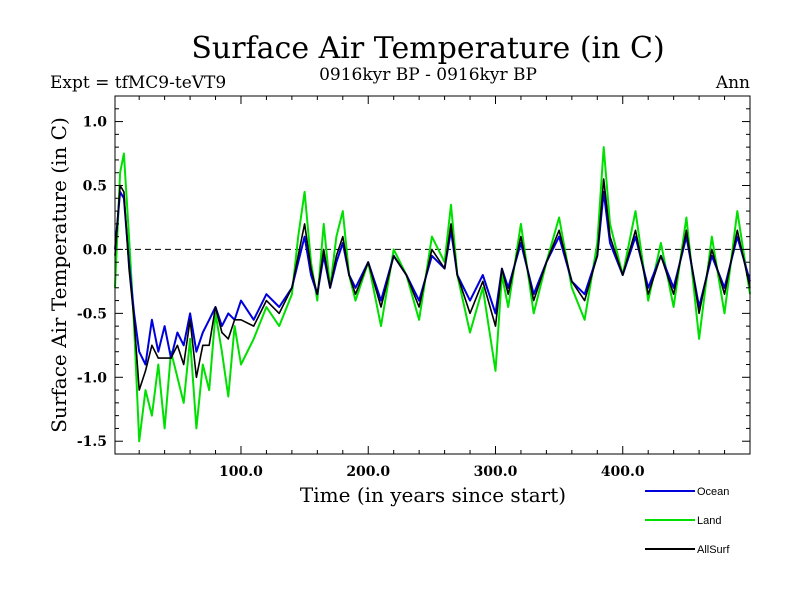 This screenshot has height=600, width=800. I want to click on legend-label-allsurf: AllSurf, so click(713, 550).